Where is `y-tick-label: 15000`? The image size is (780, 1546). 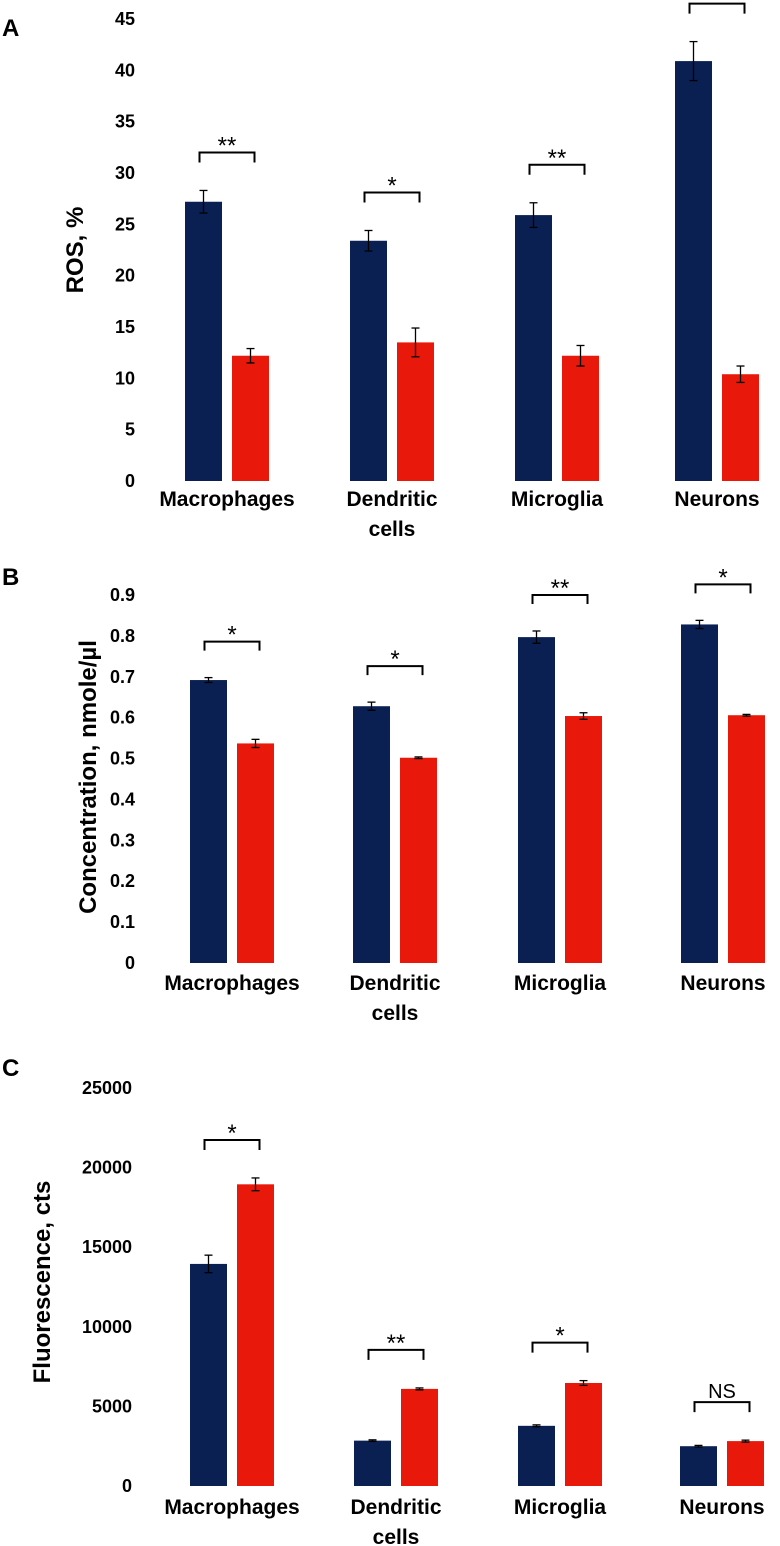 y-tick-label: 15000 is located at coordinates (107, 1247).